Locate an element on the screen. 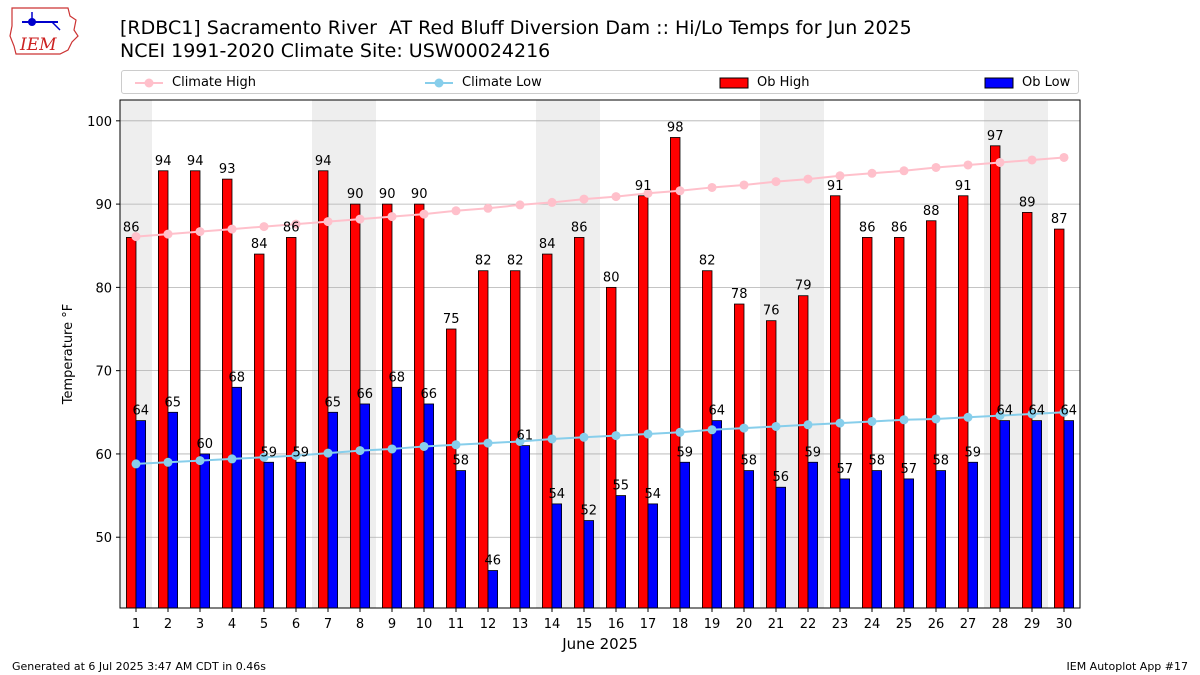  ob-low-value-label: 56 is located at coordinates (781, 477).